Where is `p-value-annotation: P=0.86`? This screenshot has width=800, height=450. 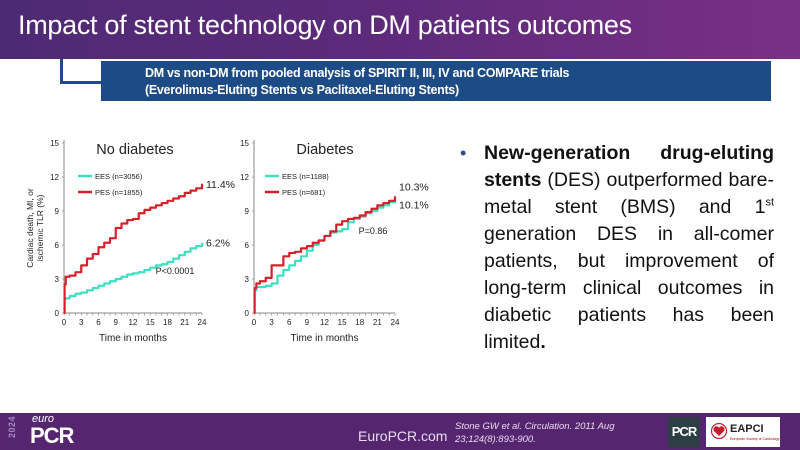
p-value-annotation: P=0.86 is located at coordinates (373, 231).